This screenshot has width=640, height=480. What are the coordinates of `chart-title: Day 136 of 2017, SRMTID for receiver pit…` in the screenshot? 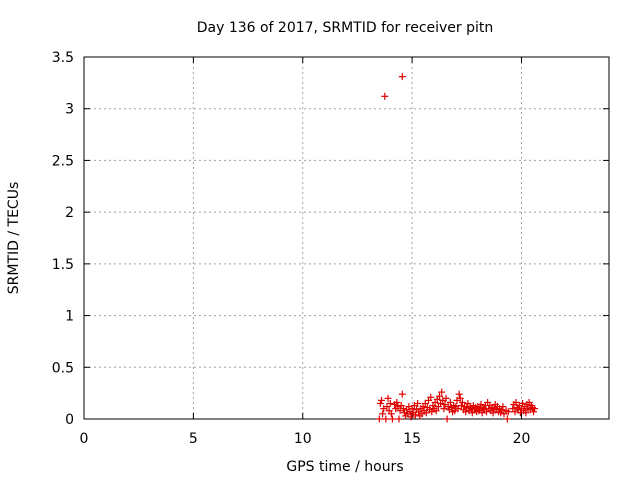 It's located at (345, 28).